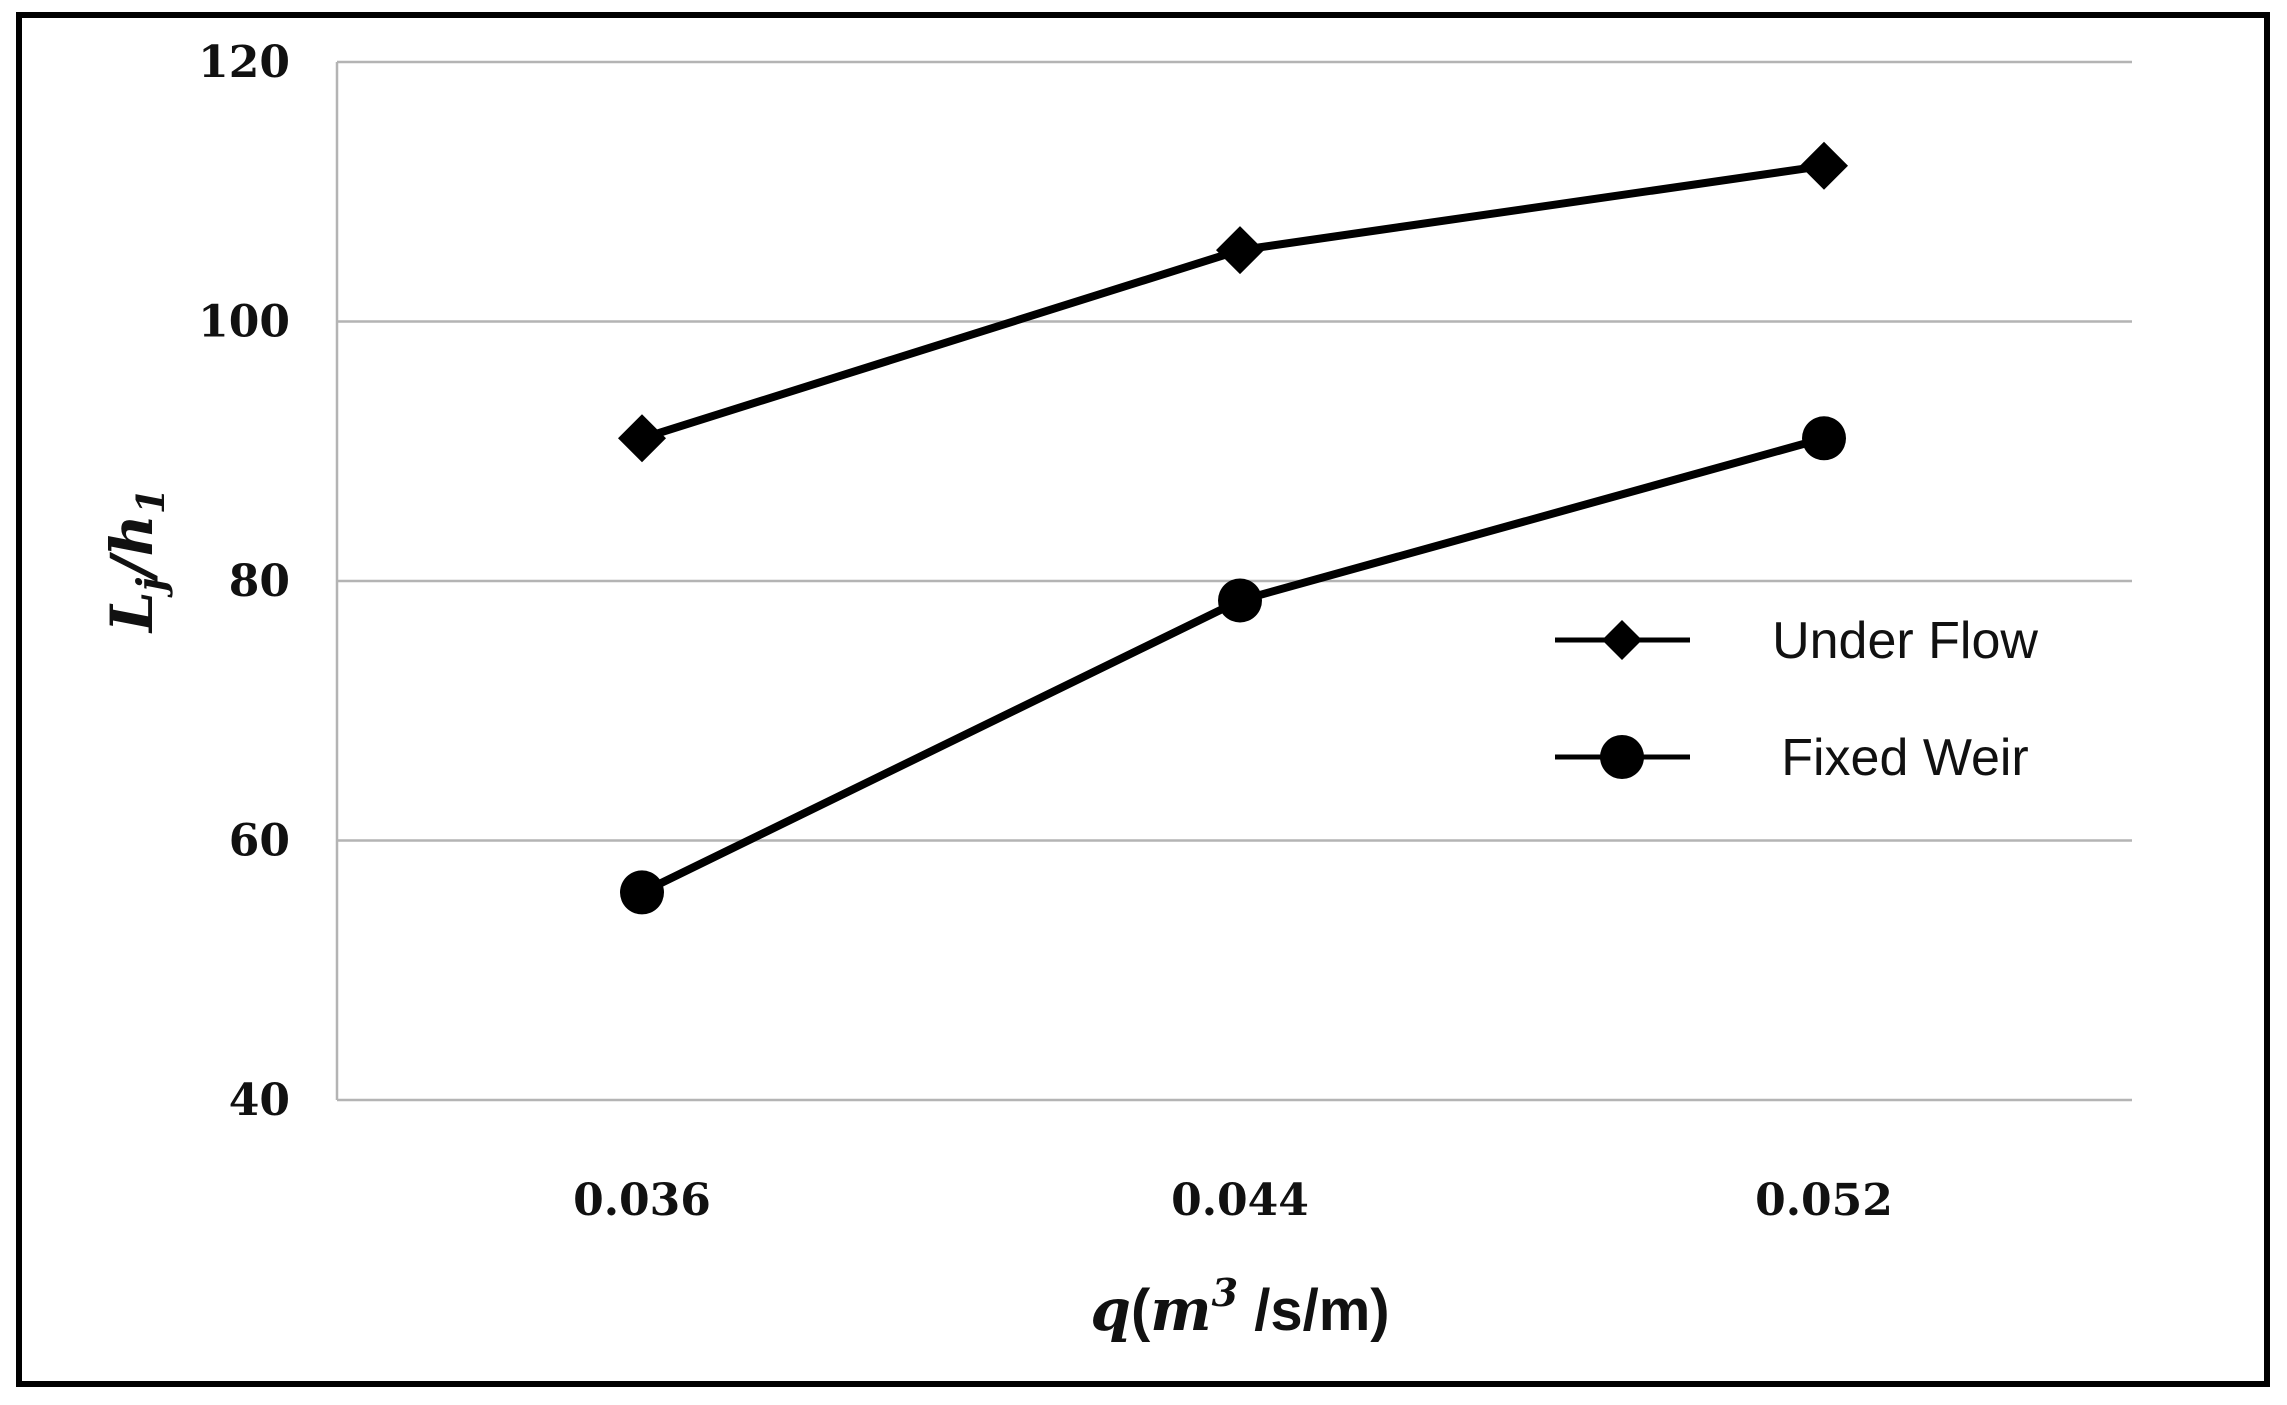 Image resolution: width=2287 pixels, height=1405 pixels. What do you see at coordinates (1796, 699) in the screenshot?
I see `legend: Under Flow Fixed Weir` at bounding box center [1796, 699].